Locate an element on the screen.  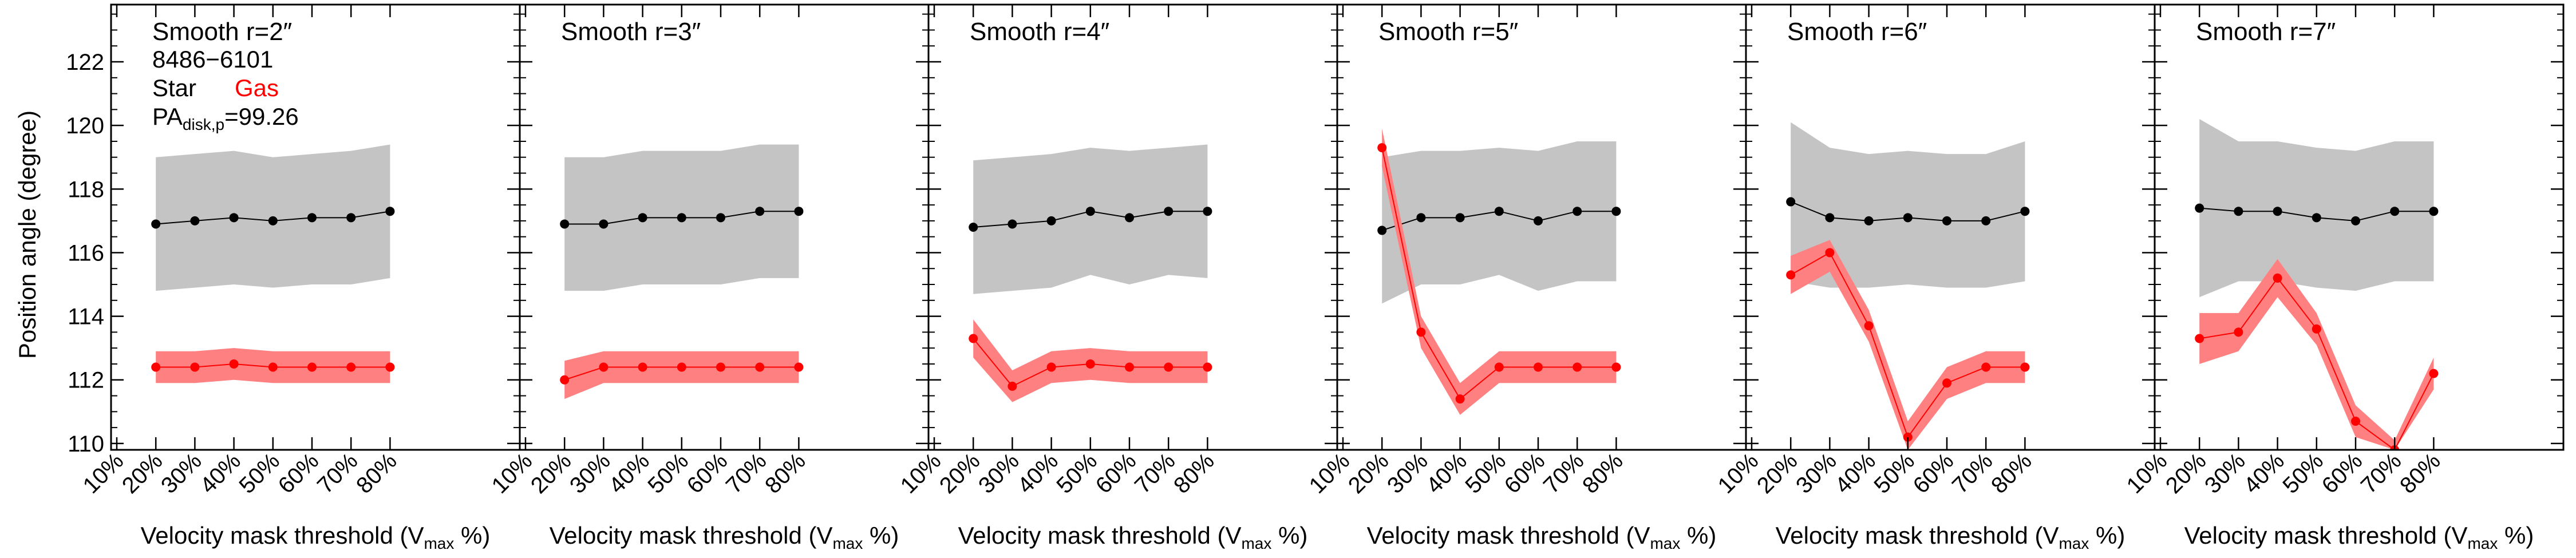
legend-gas-label: Gas is located at coordinates (257, 87).